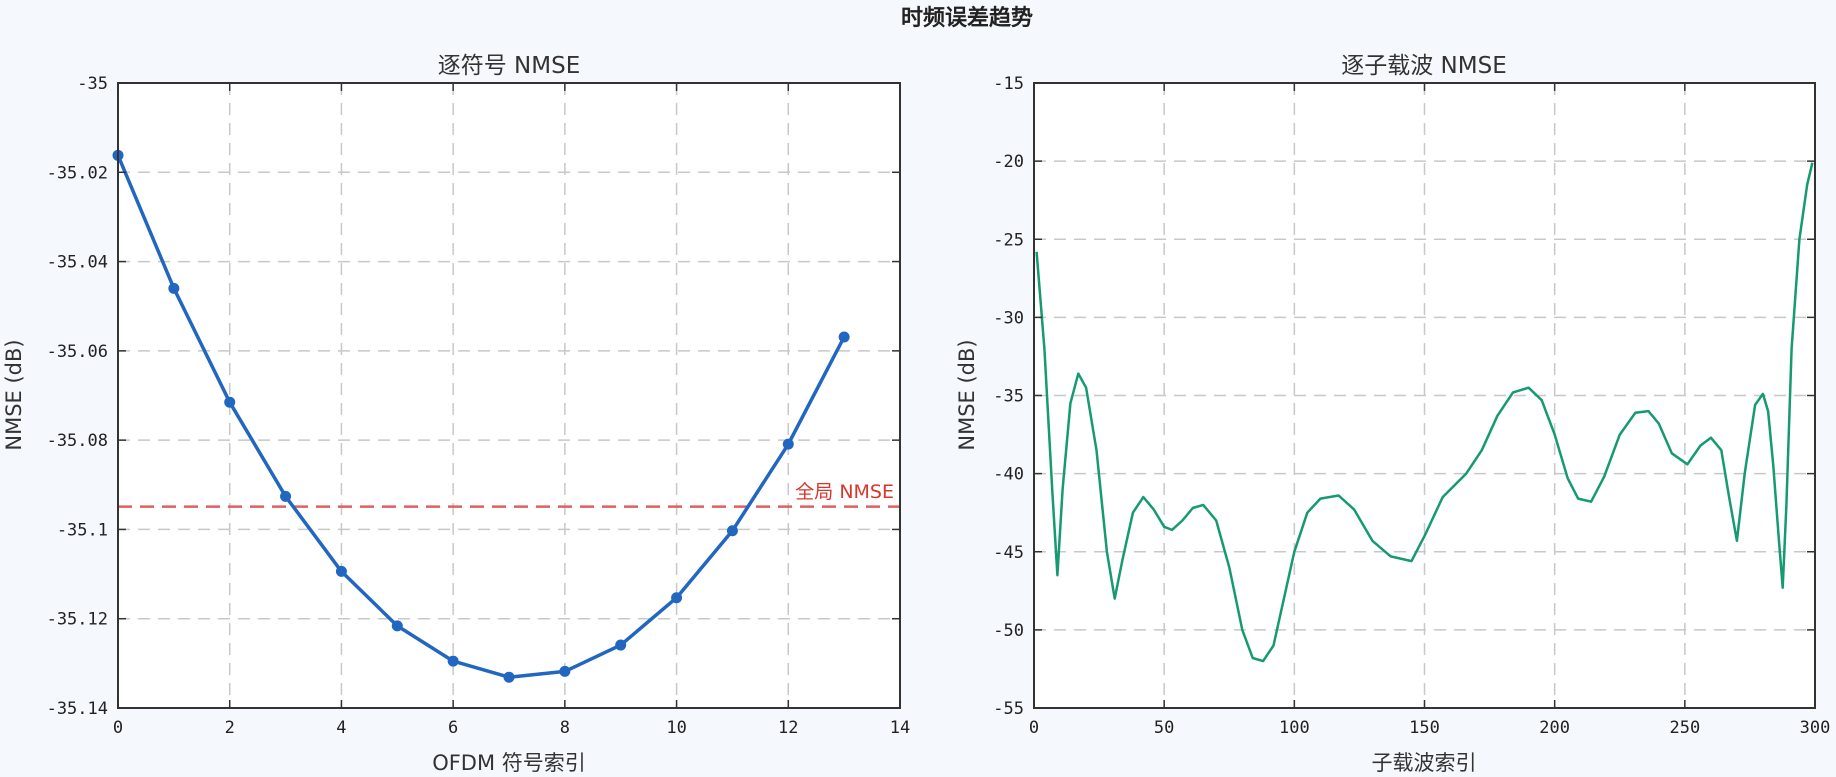 This screenshot has width=1836, height=777. Describe the element at coordinates (77, 620) in the screenshot. I see `y-tick-label: -35.12` at that location.